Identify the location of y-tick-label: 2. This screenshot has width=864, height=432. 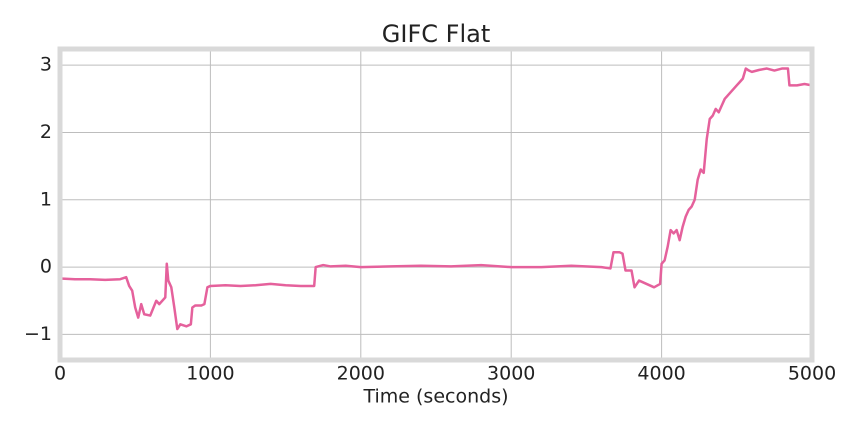
(46, 132).